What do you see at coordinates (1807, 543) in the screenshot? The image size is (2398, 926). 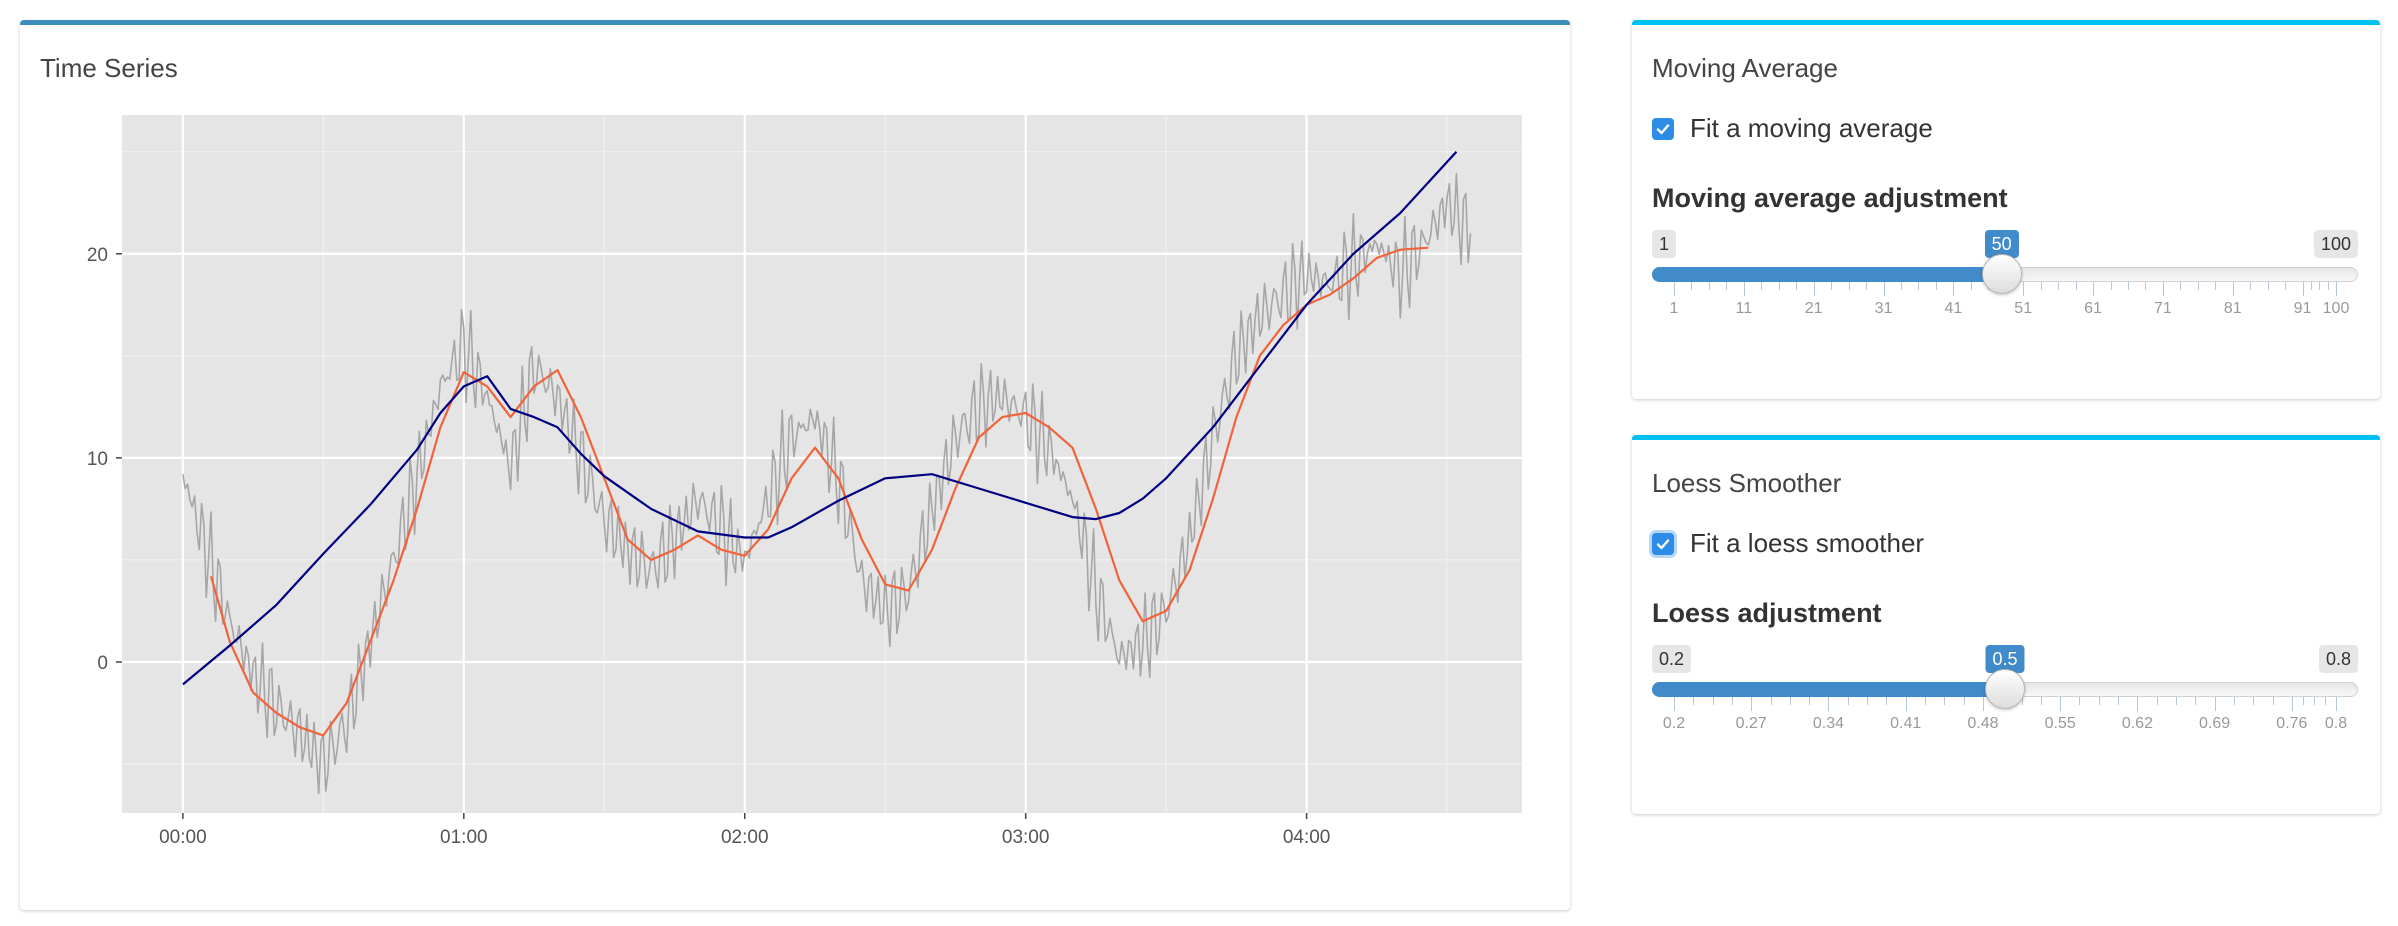 I see `loess-checkbox-label: Fit a loess smoother` at bounding box center [1807, 543].